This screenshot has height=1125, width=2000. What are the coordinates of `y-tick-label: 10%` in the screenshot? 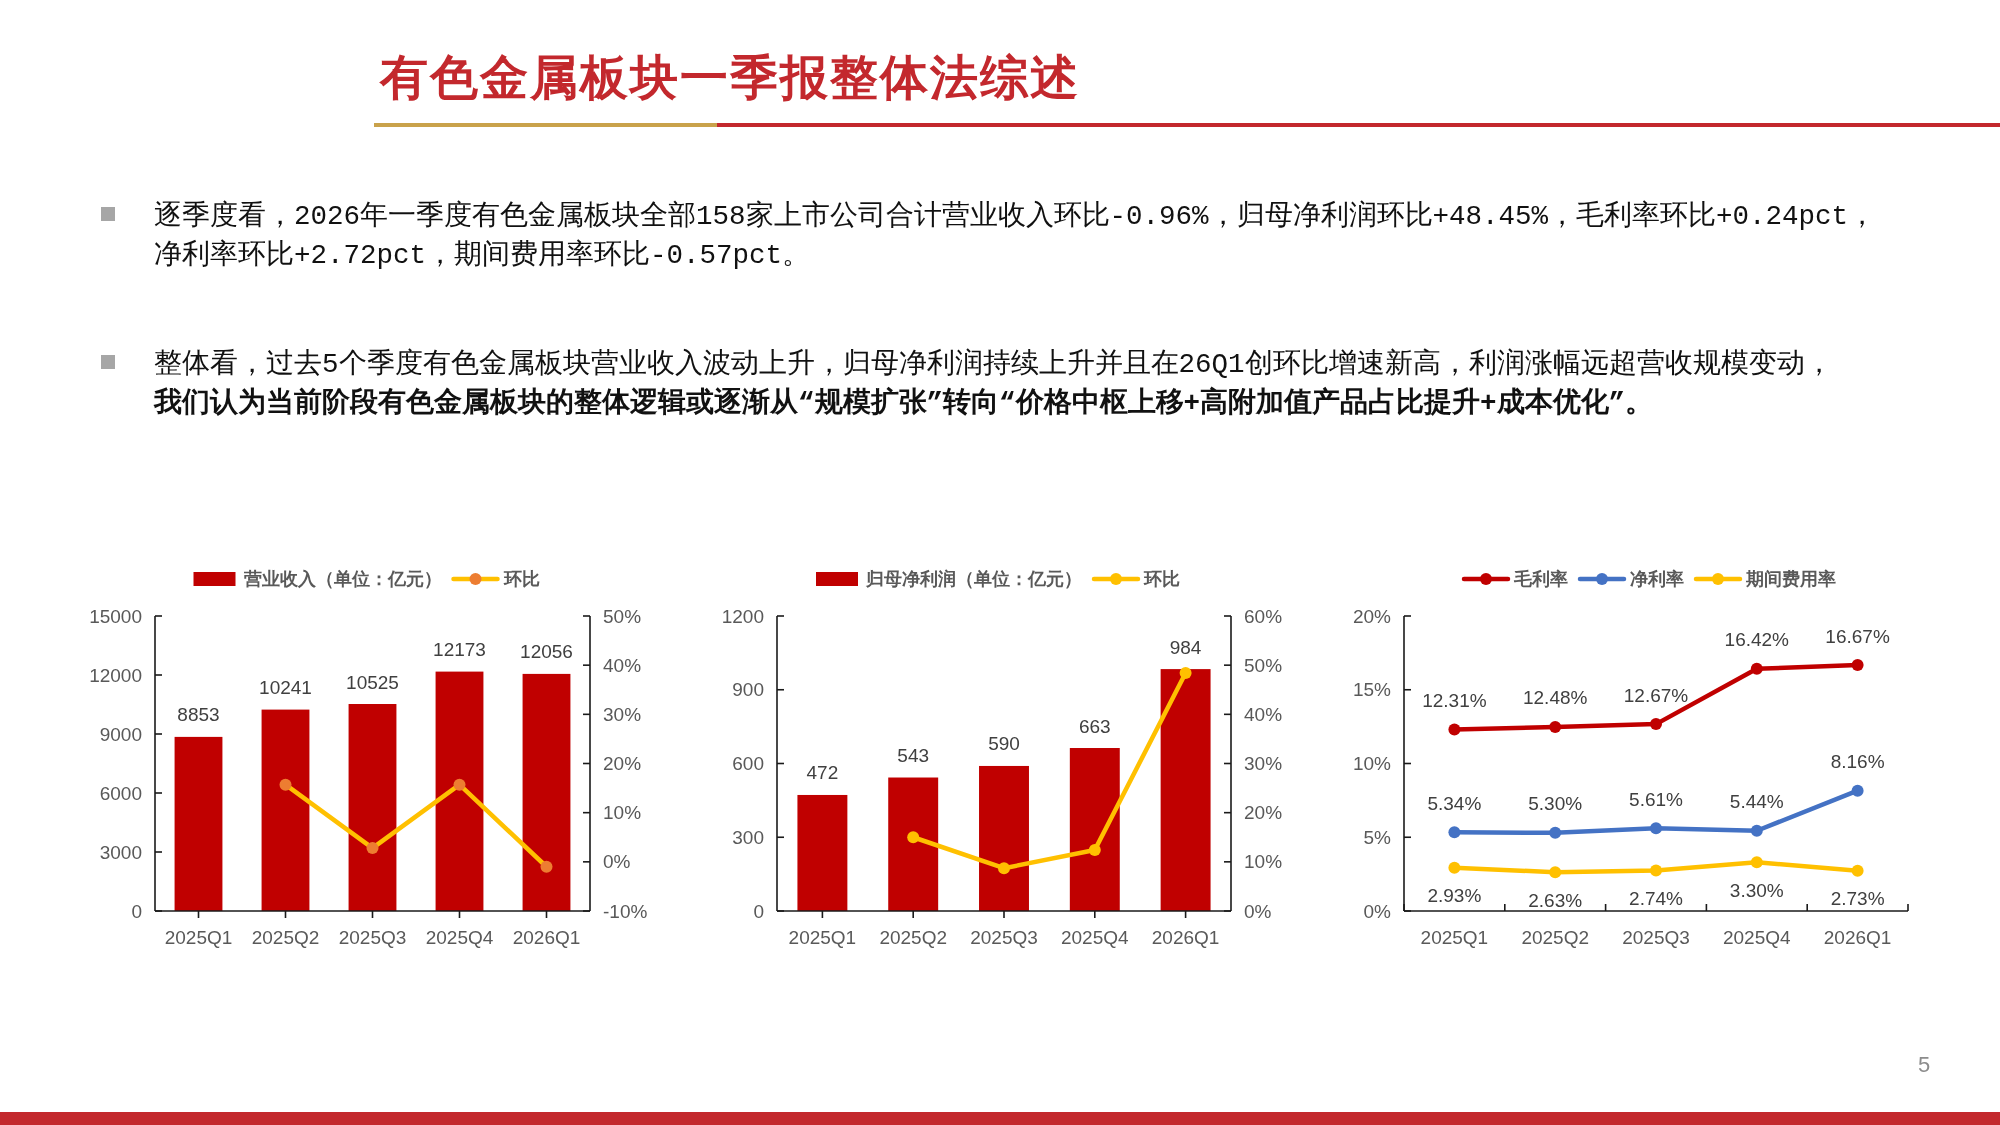 It's located at (1372, 763).